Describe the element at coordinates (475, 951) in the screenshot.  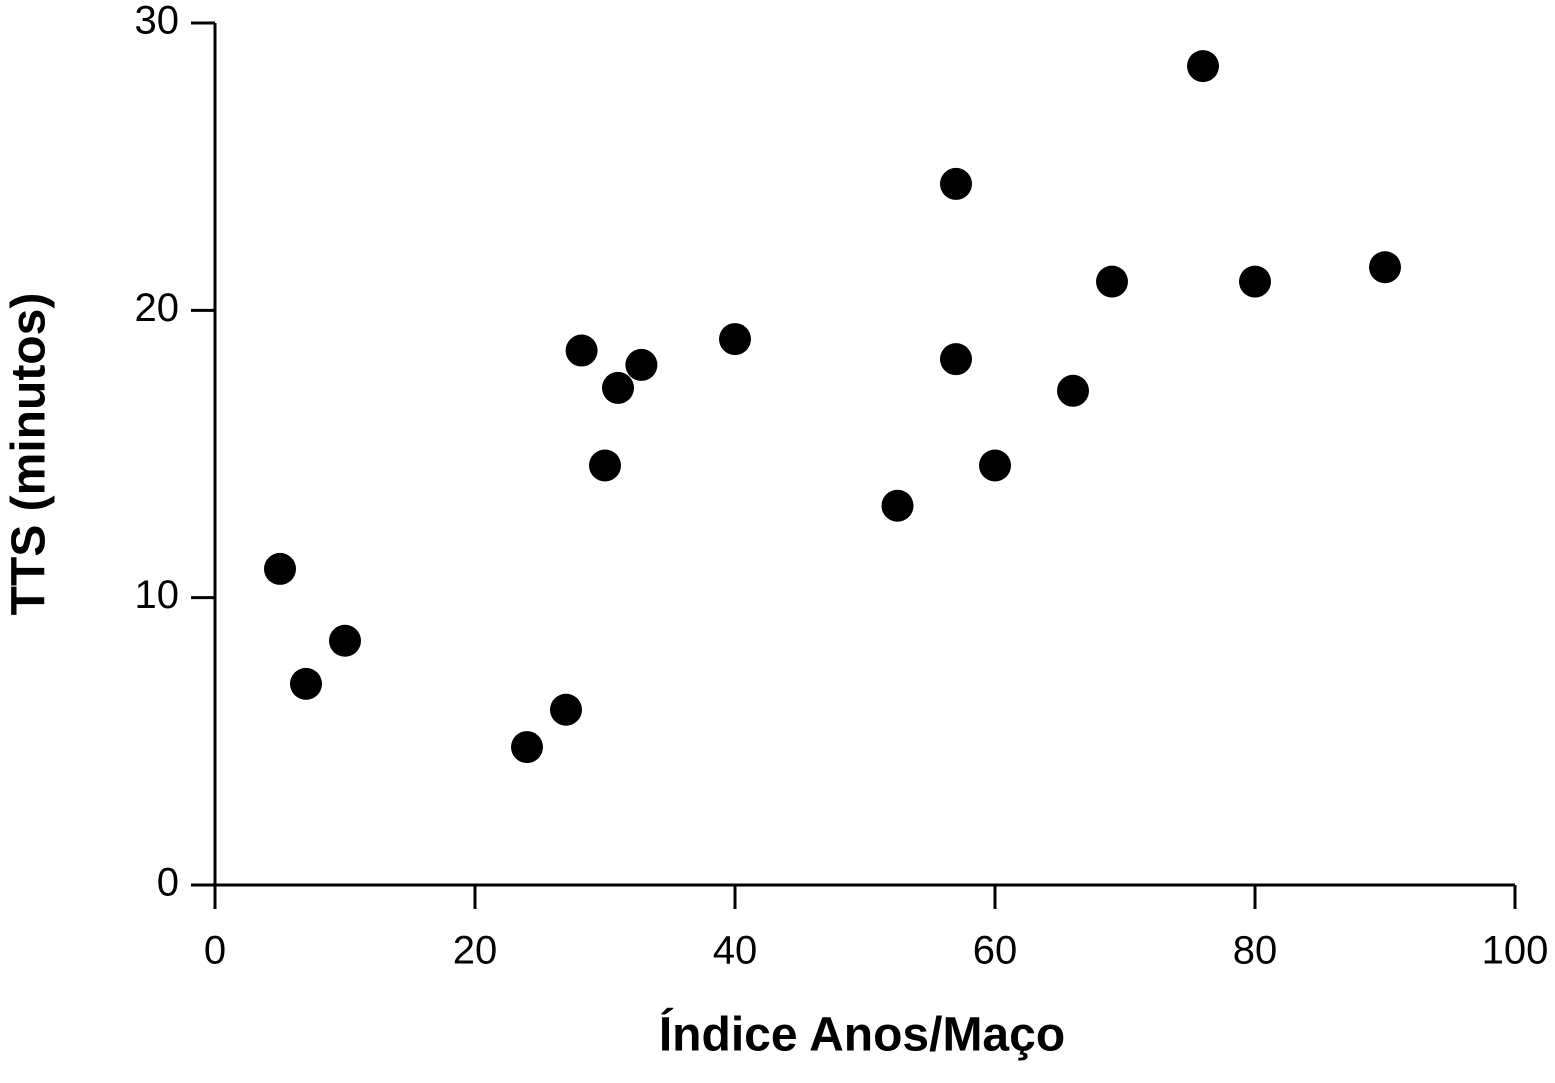
I see `x-tick-label: 20` at that location.